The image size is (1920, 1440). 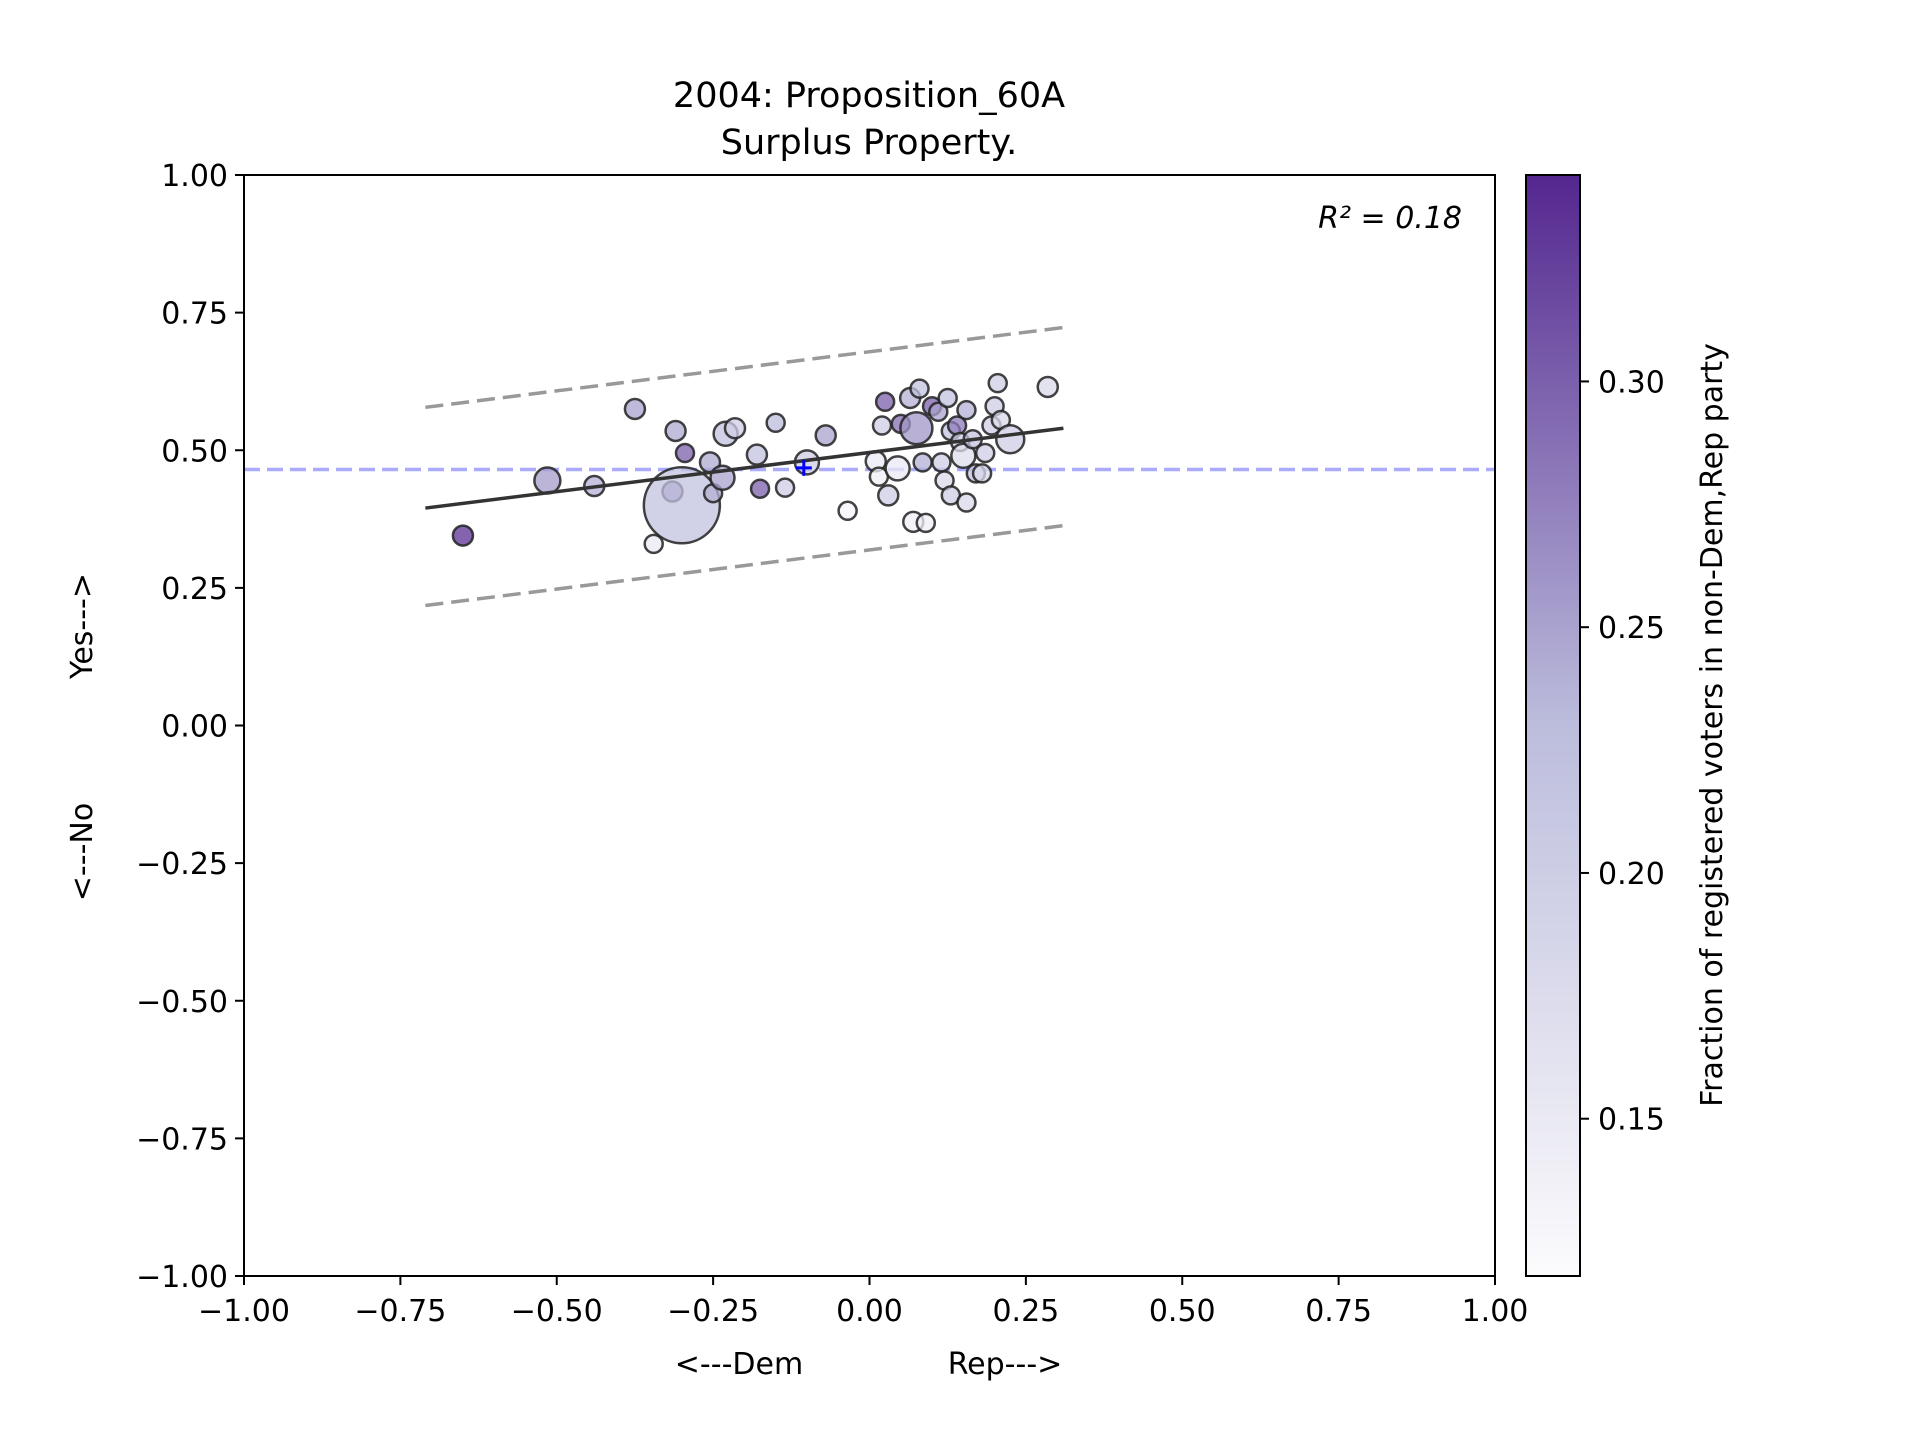 What do you see at coordinates (557, 1311) in the screenshot?
I see `x-tick-label: −0.50` at bounding box center [557, 1311].